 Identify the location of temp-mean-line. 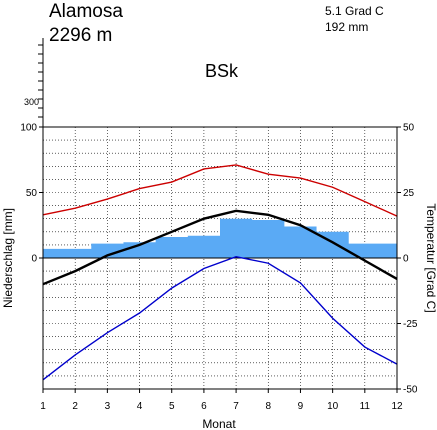
(220, 247).